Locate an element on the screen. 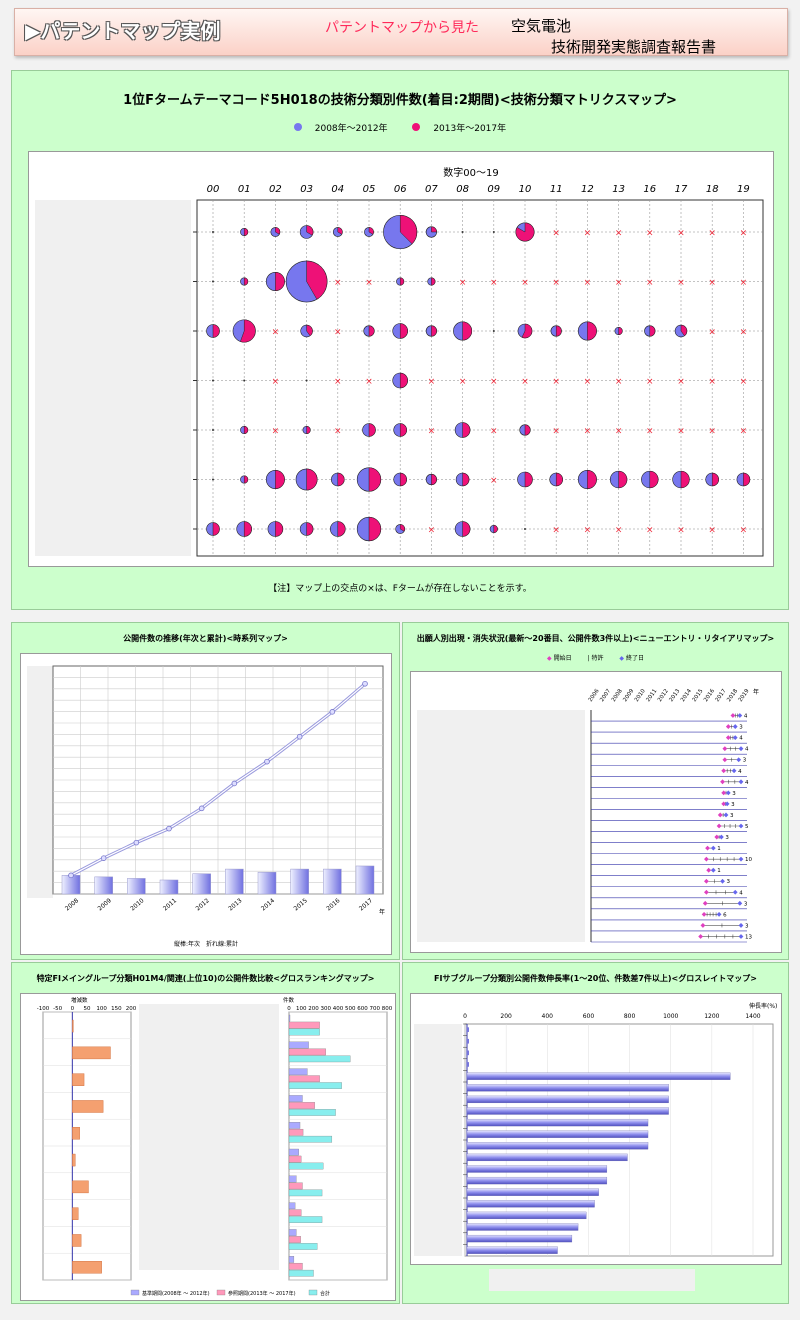 Image resolution: width=800 pixels, height=1320 pixels. growth-x-tick: 400 is located at coordinates (548, 1016).